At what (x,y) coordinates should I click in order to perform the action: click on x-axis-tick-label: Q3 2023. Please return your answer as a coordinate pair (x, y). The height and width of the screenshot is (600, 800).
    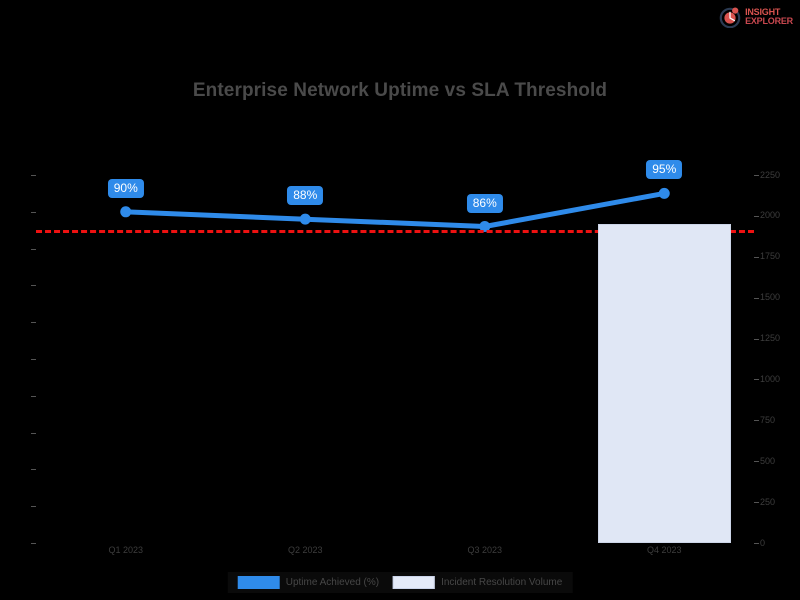
    Looking at the image, I should click on (485, 550).